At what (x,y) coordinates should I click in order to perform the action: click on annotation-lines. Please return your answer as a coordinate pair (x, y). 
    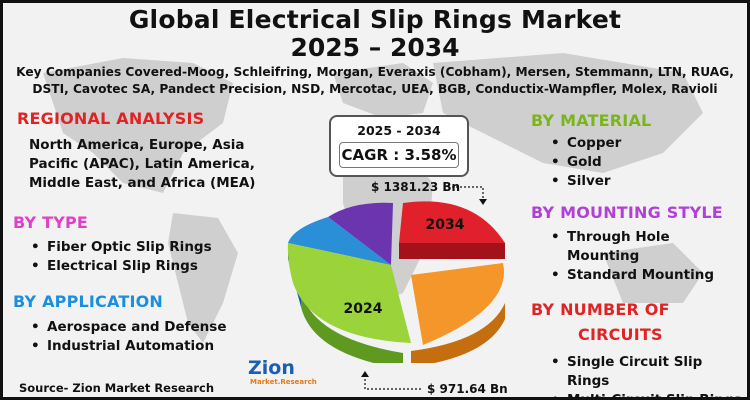
    Looking at the image, I should click on (424, 288).